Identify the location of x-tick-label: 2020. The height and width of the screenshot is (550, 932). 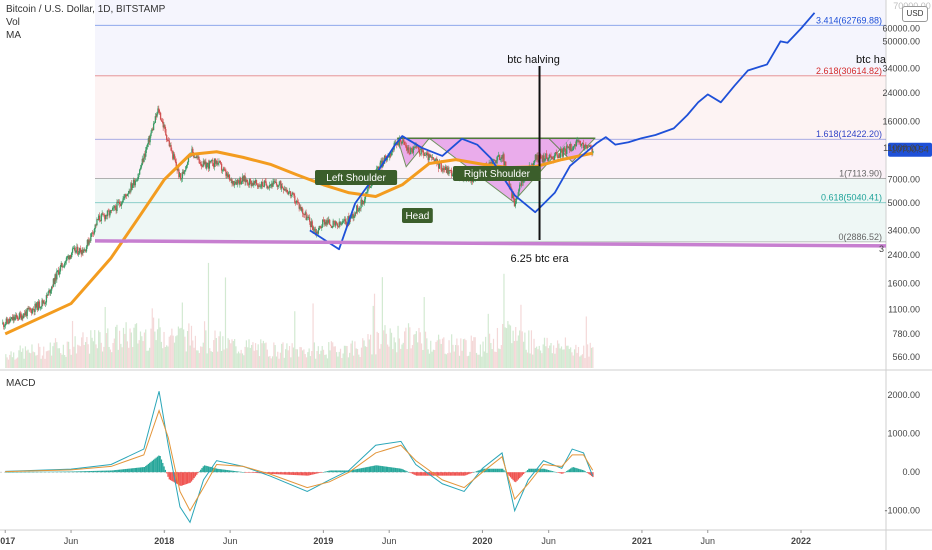
(482, 541).